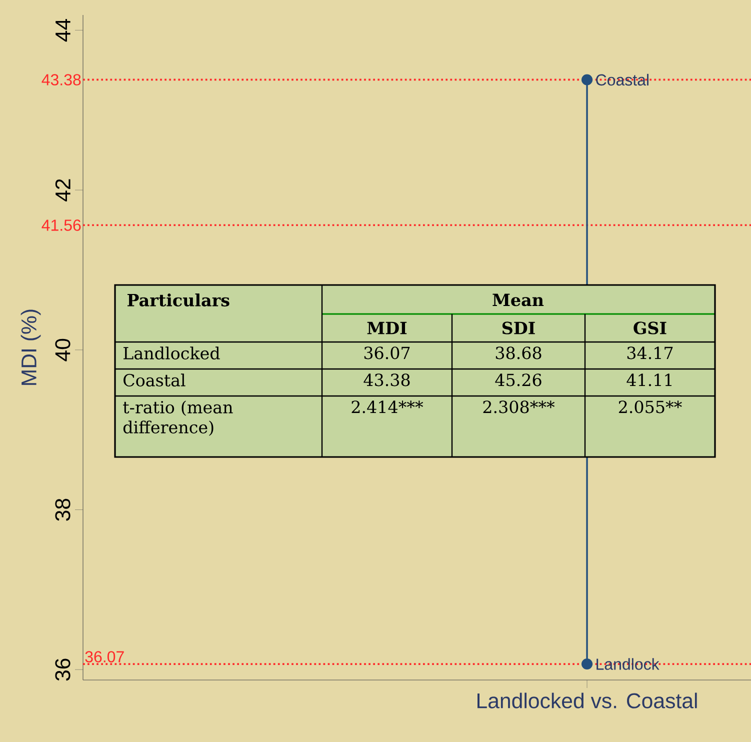 The height and width of the screenshot is (742, 751). What do you see at coordinates (387, 328) in the screenshot?
I see `annotation: MDI` at bounding box center [387, 328].